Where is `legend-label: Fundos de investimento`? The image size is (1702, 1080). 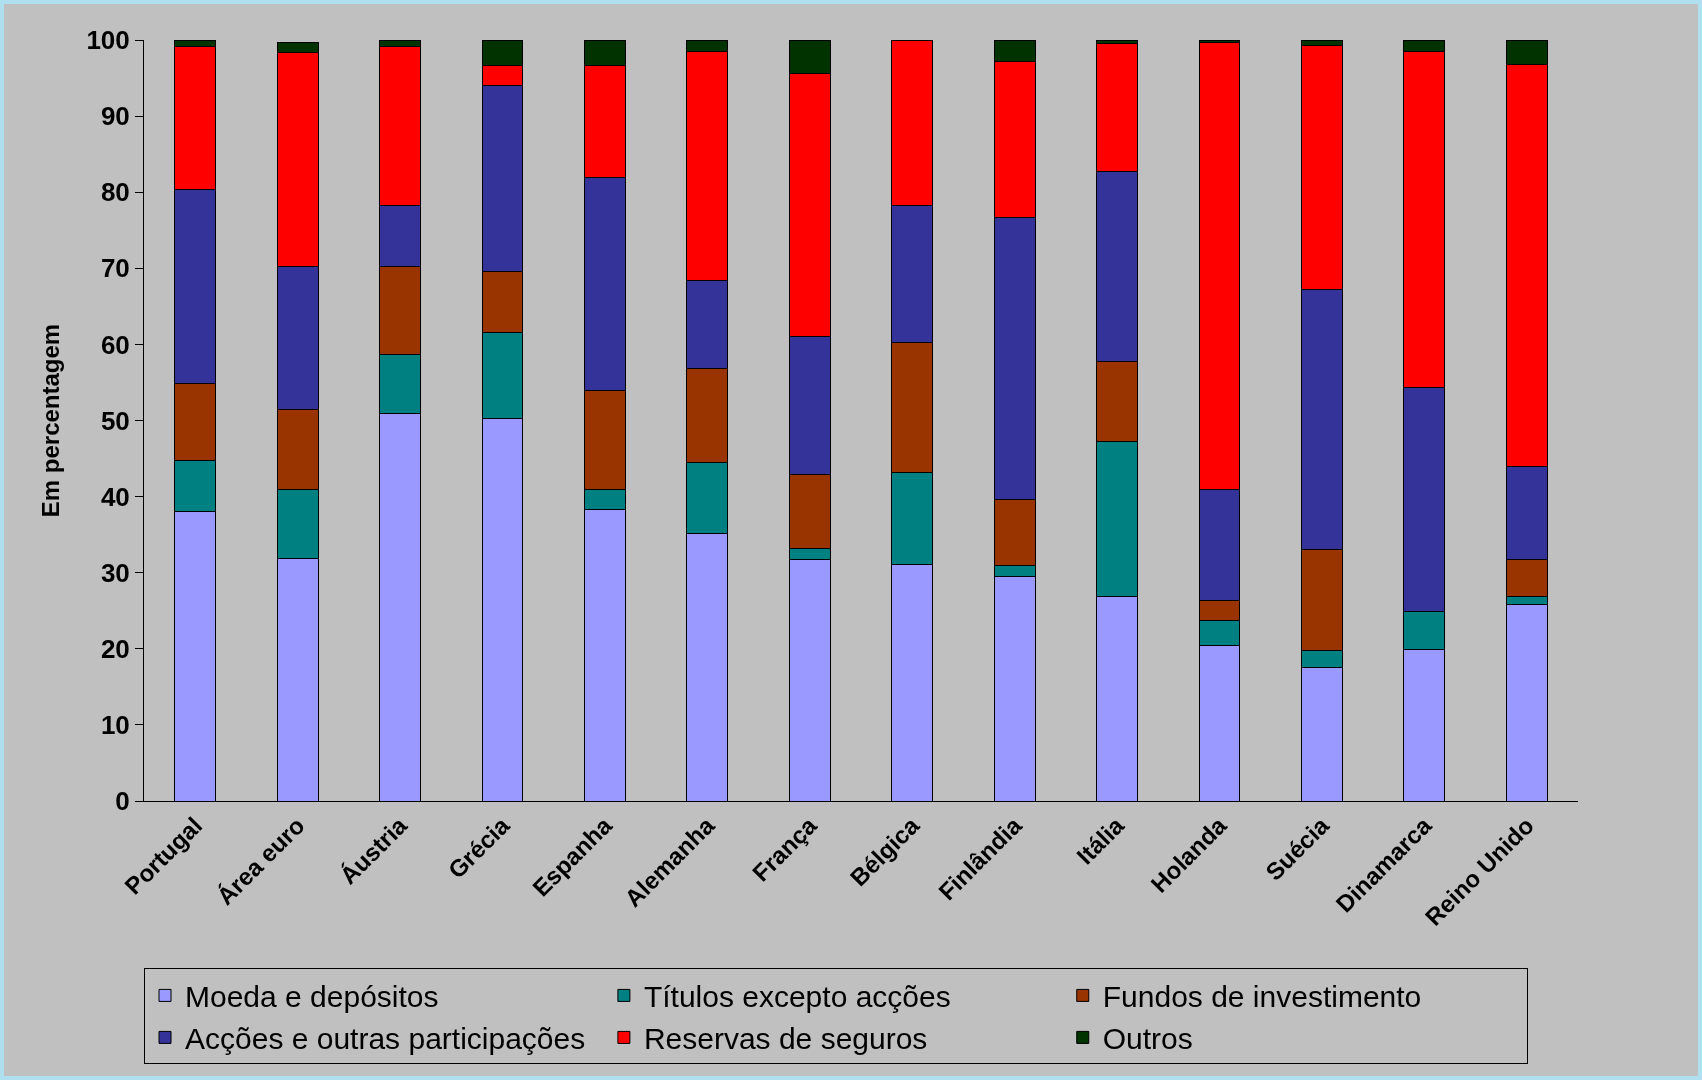 legend-label: Fundos de investimento is located at coordinates (1262, 997).